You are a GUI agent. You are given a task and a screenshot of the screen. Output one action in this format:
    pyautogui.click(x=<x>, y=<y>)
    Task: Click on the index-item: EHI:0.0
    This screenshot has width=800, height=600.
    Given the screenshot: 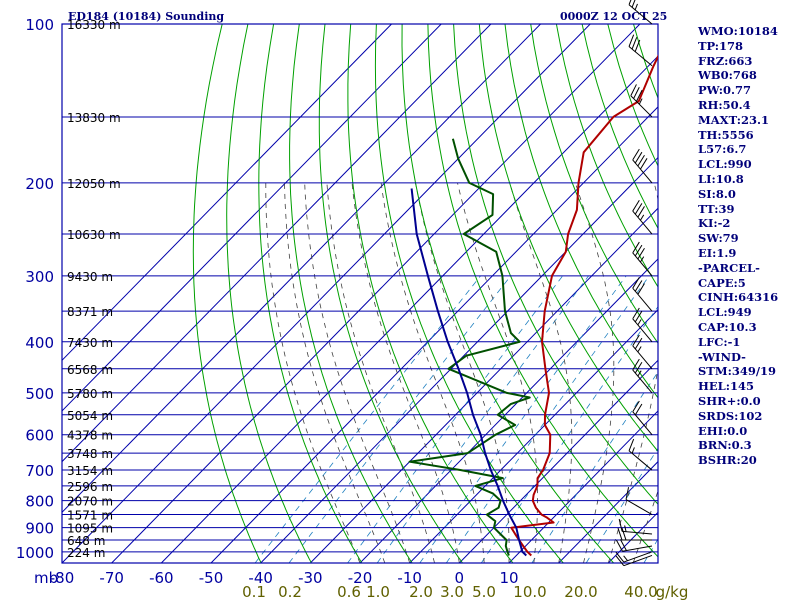 What is the action you would take?
    pyautogui.click(x=723, y=430)
    